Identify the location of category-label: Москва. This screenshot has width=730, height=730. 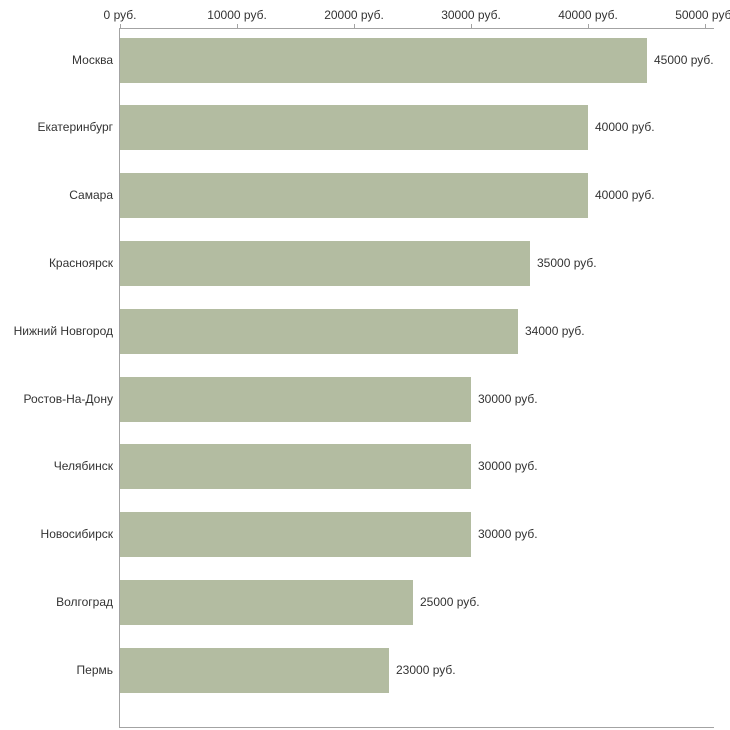
(92, 60).